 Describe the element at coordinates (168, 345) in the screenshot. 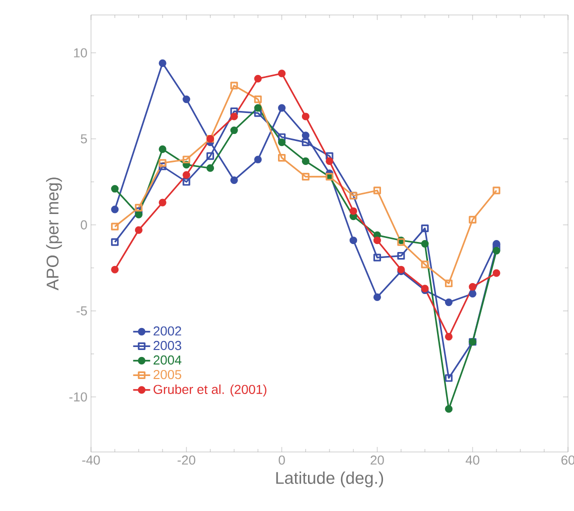

I see `legend-label: 2003` at that location.